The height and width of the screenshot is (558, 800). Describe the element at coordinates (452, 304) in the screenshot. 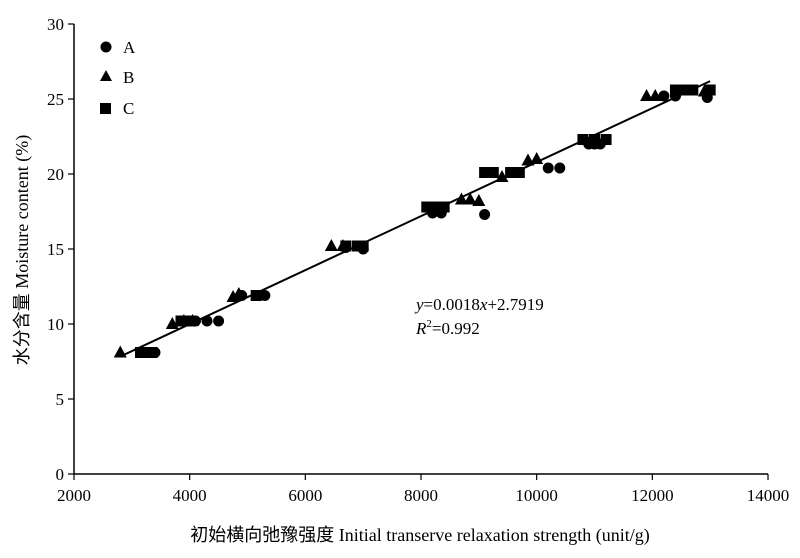

I see `eq-part1: =0.0018` at that location.